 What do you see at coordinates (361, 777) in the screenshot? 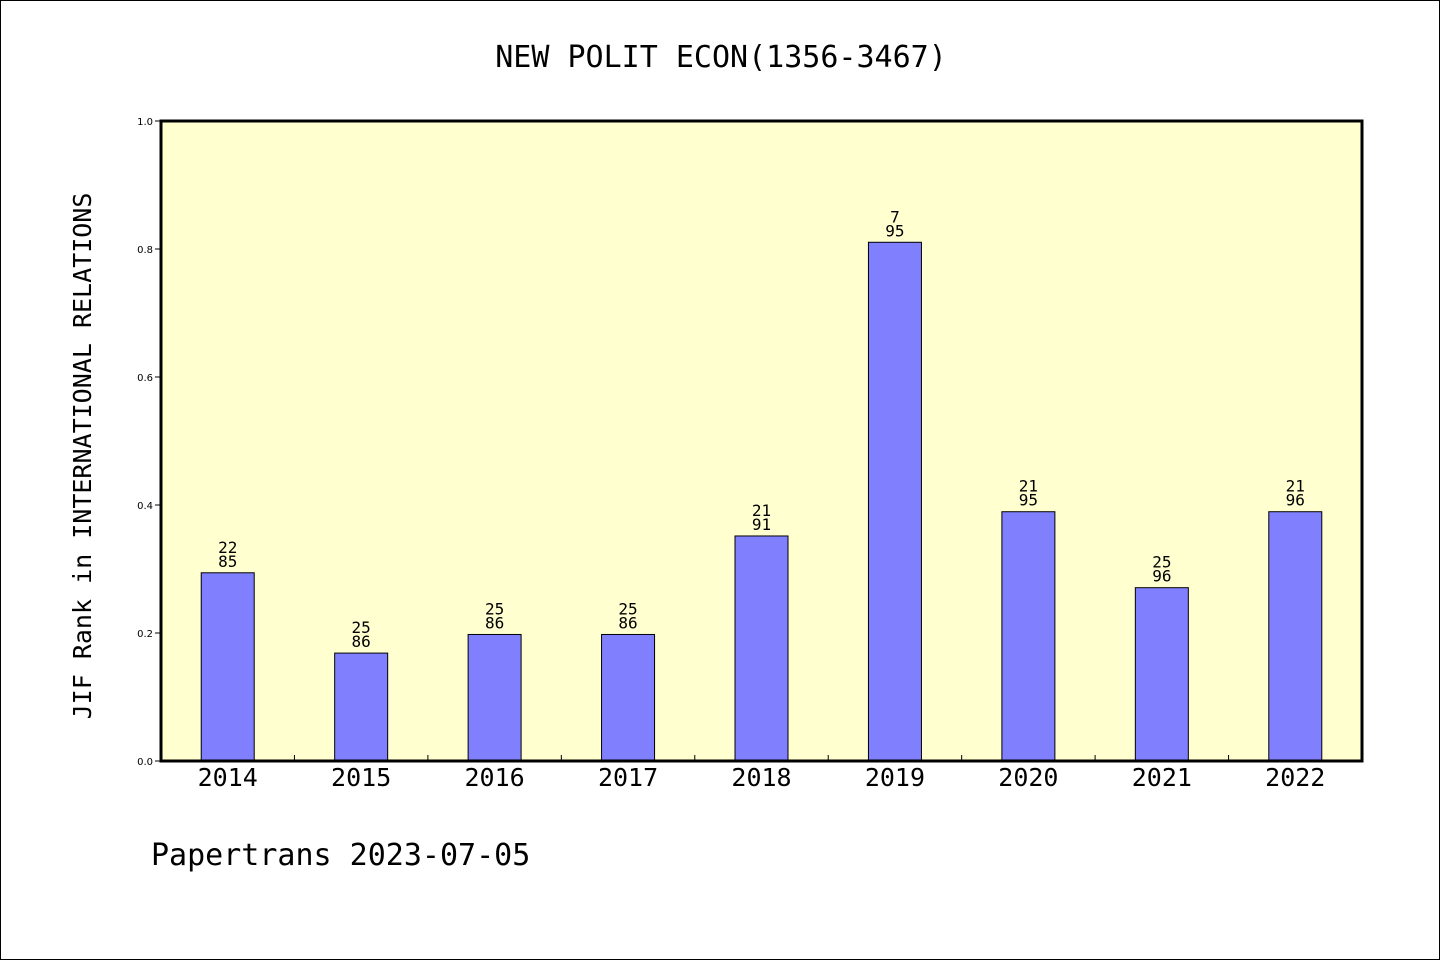
I see `x-tick-label: 2015` at bounding box center [361, 777].